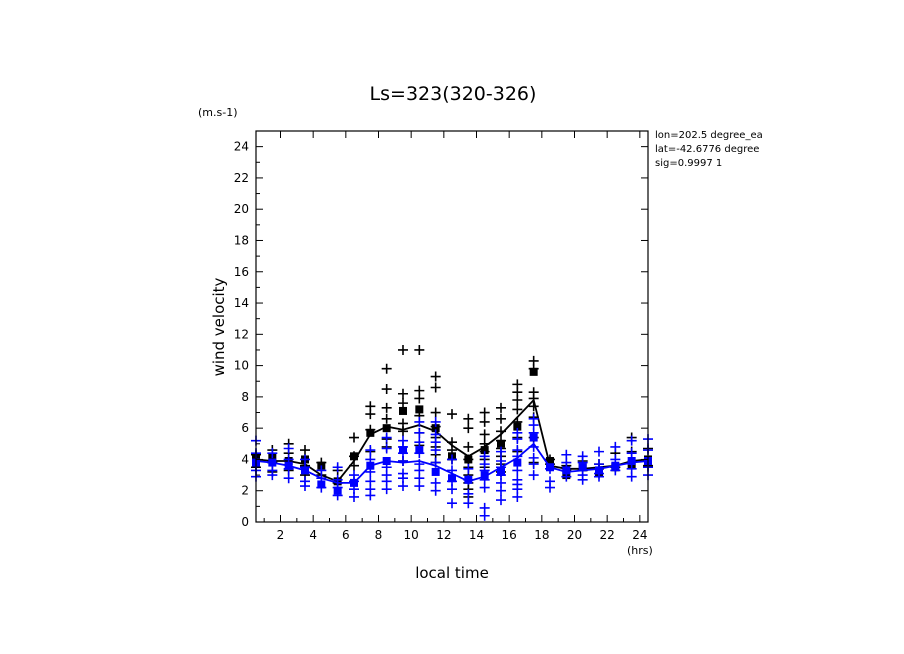 The image size is (904, 654). I want to click on x-tick-label: 8, so click(379, 535).